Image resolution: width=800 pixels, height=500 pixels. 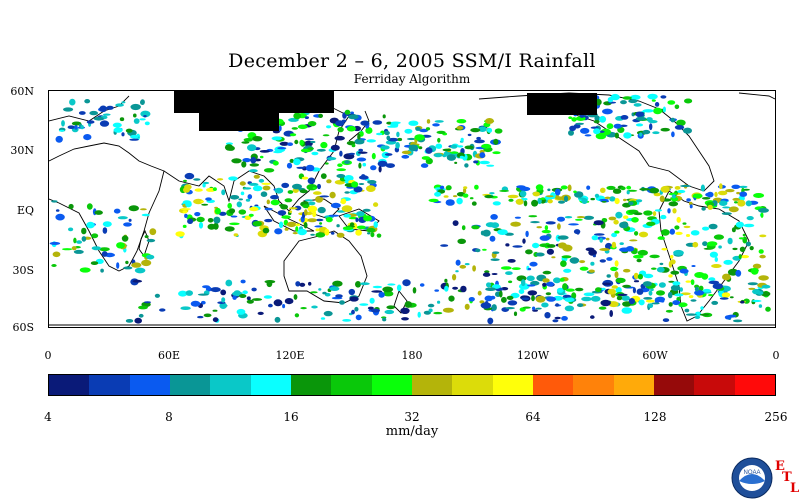 What do you see at coordinates (780, 466) in the screenshot?
I see `etl-letter-e: E` at bounding box center [780, 466].